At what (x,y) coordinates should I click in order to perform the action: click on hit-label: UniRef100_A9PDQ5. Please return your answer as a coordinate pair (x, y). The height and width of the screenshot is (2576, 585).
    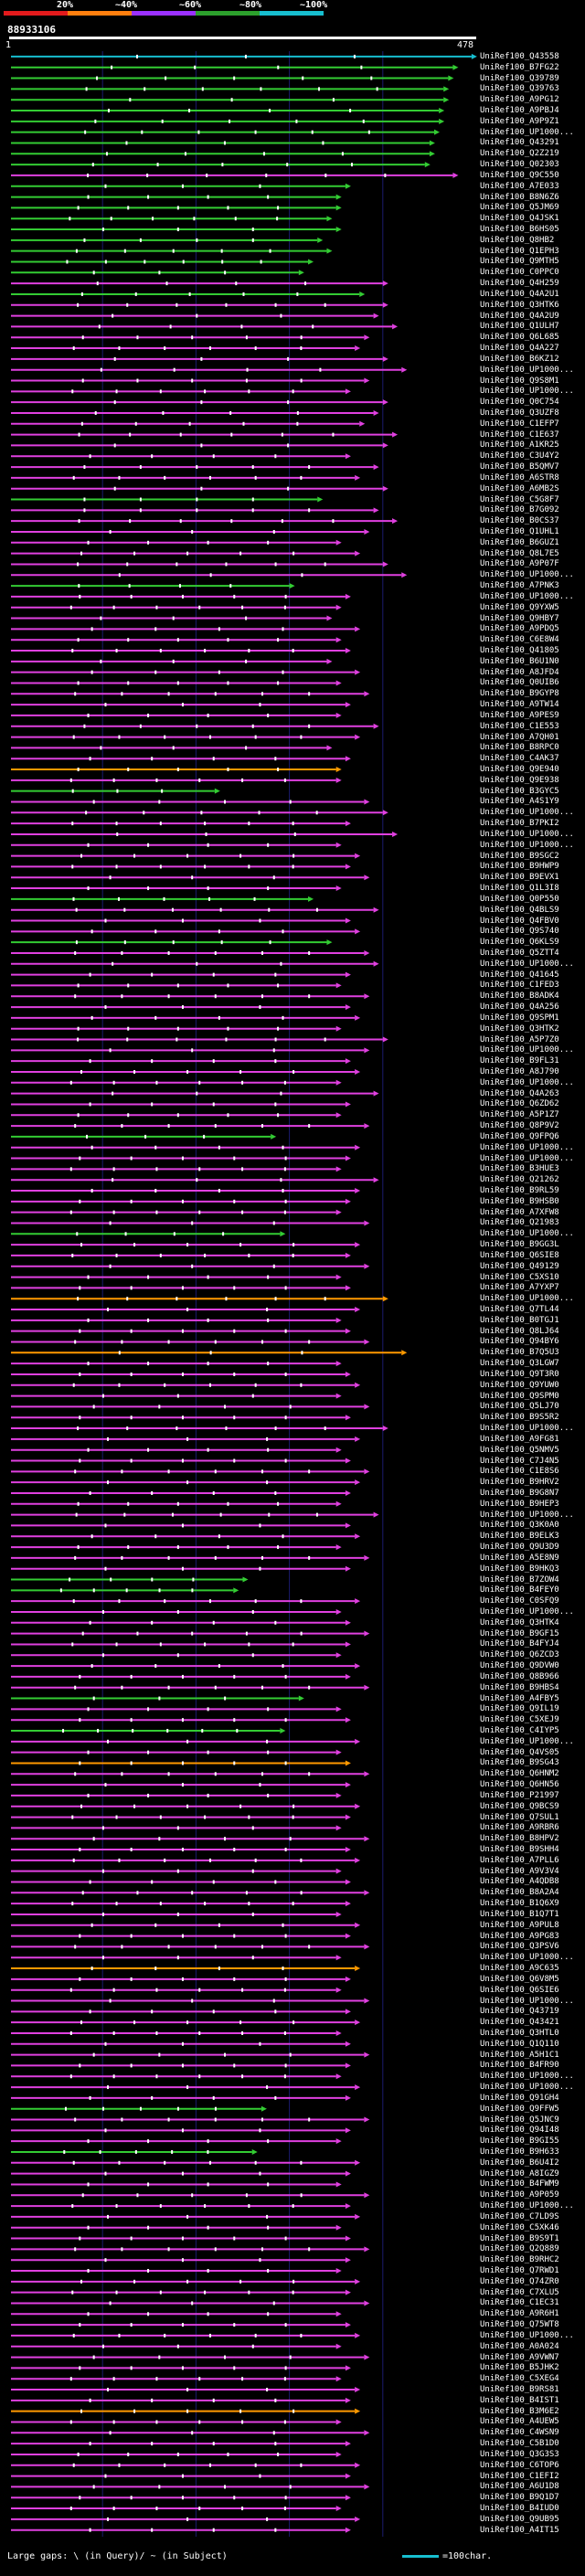
    Looking at the image, I should click on (519, 629).